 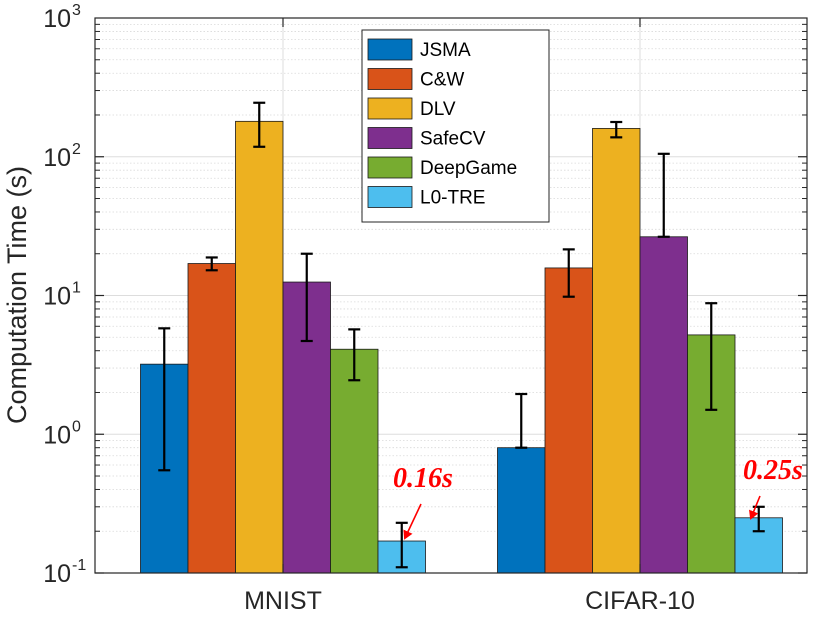 I want to click on legend-entry: DLV, so click(x=438, y=109).